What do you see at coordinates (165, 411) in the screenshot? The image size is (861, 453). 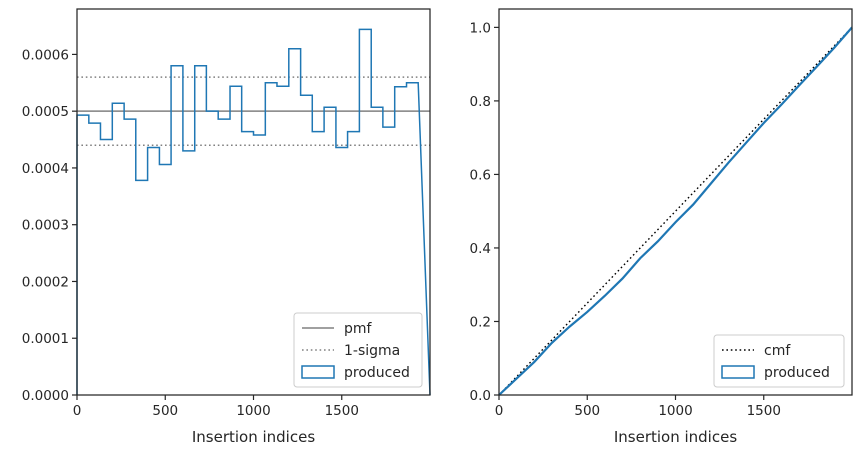 I see `pmf-x-tick-label: 500` at bounding box center [165, 411].